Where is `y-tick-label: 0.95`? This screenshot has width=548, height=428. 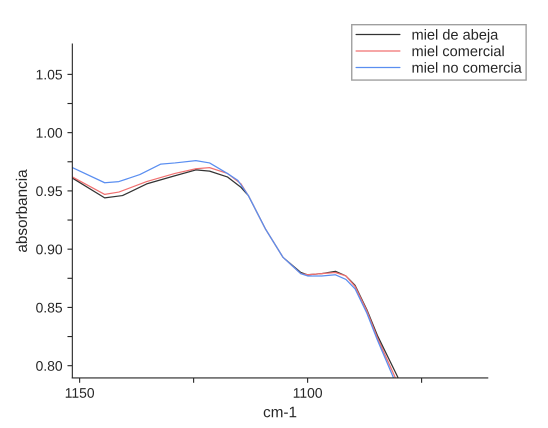
y-tick-label: 0.95 is located at coordinates (49, 191).